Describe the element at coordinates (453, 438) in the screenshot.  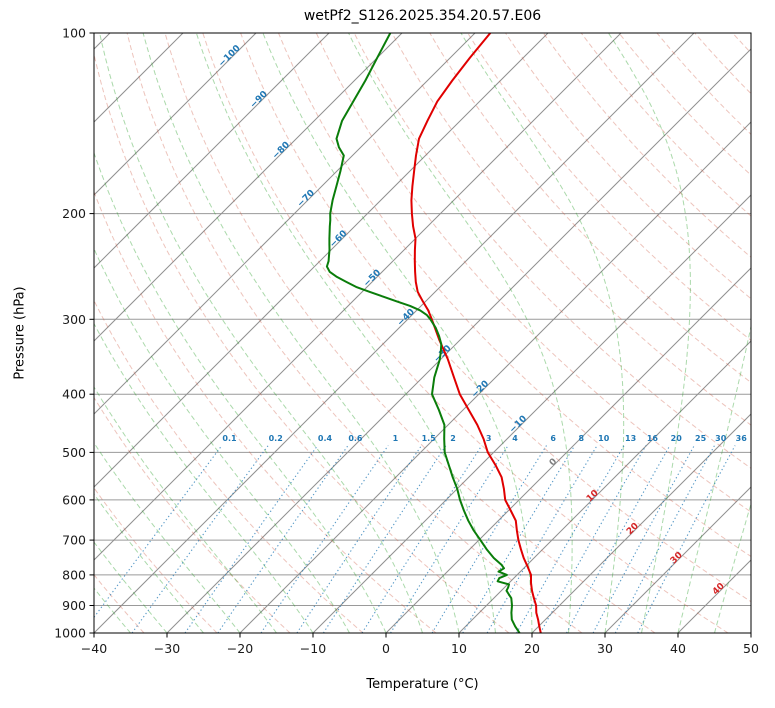
I see `mixing-ratio-label: 2` at that location.